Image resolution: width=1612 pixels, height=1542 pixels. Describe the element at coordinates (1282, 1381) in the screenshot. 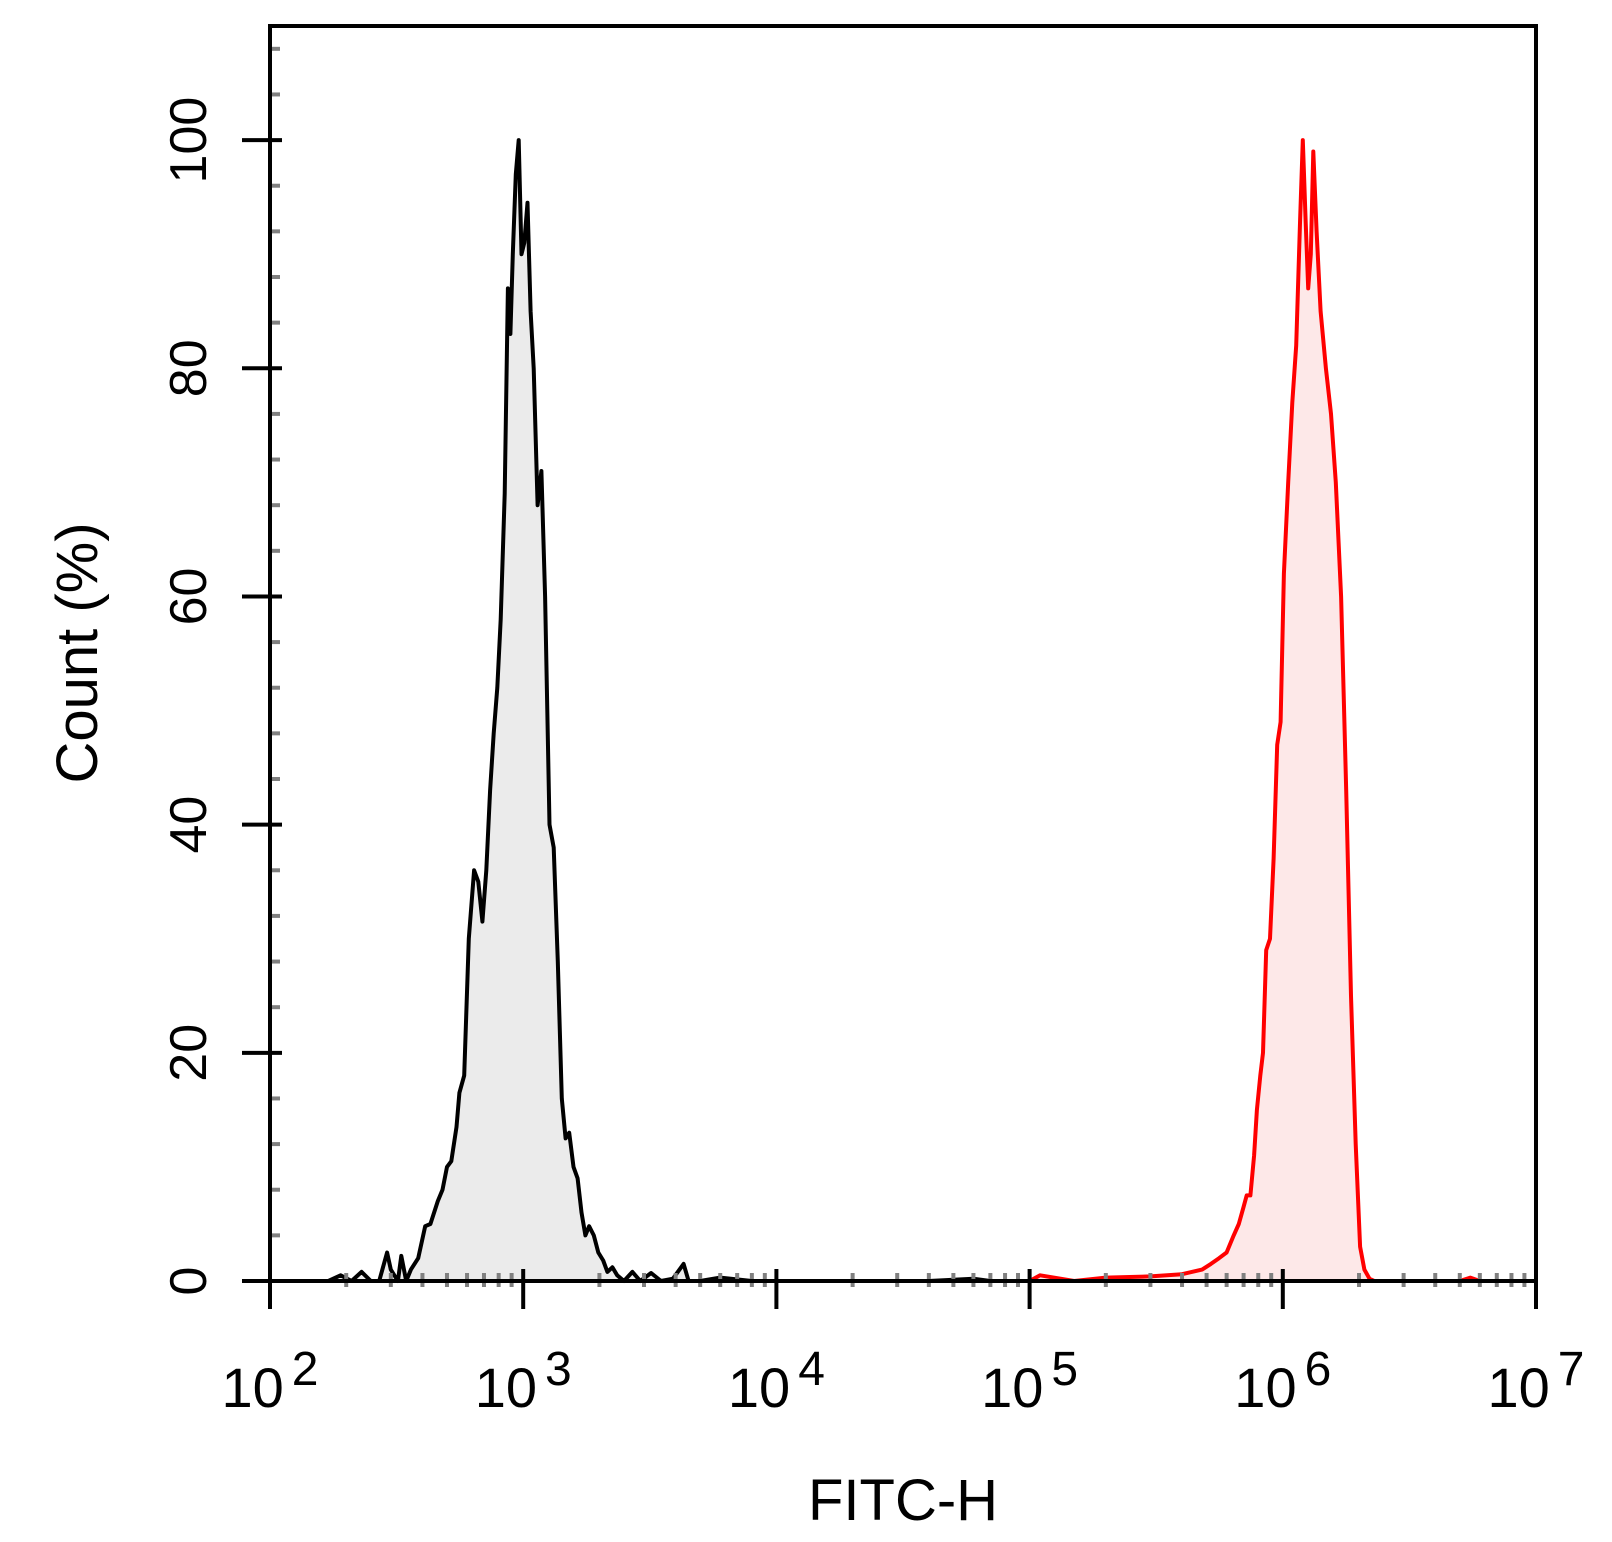

I see `x-tick-label: 10 6` at that location.